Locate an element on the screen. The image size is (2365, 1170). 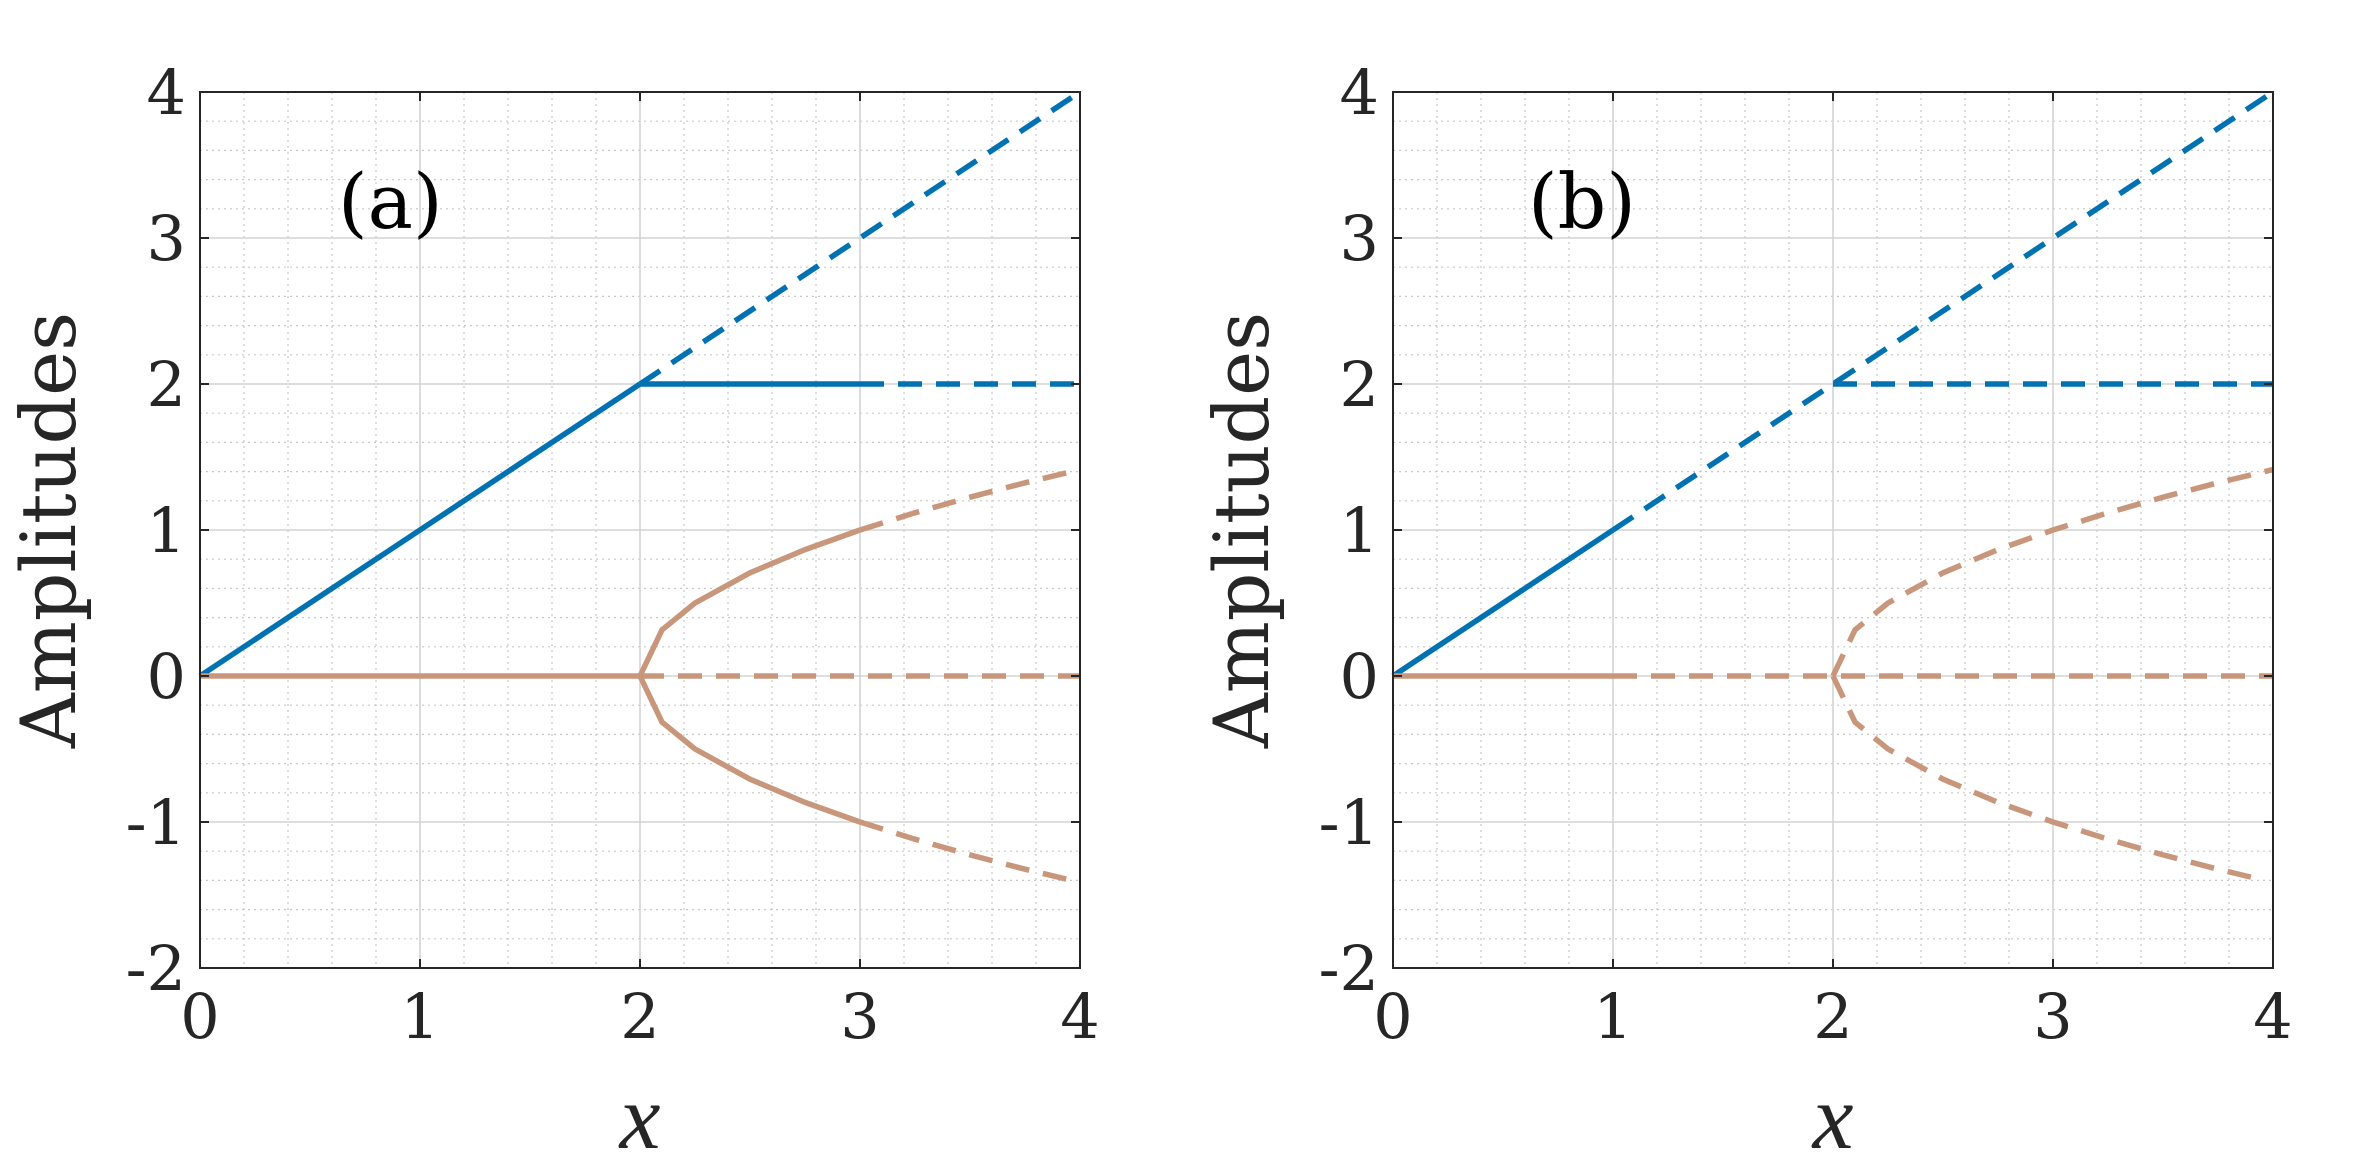
panel-label: (b) is located at coordinates (1582, 201).